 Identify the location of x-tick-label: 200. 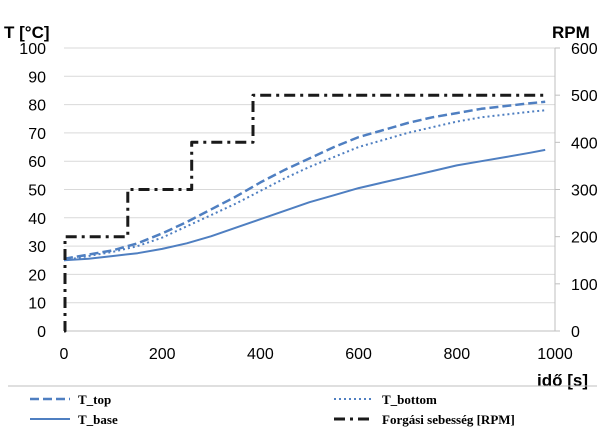
(162, 354).